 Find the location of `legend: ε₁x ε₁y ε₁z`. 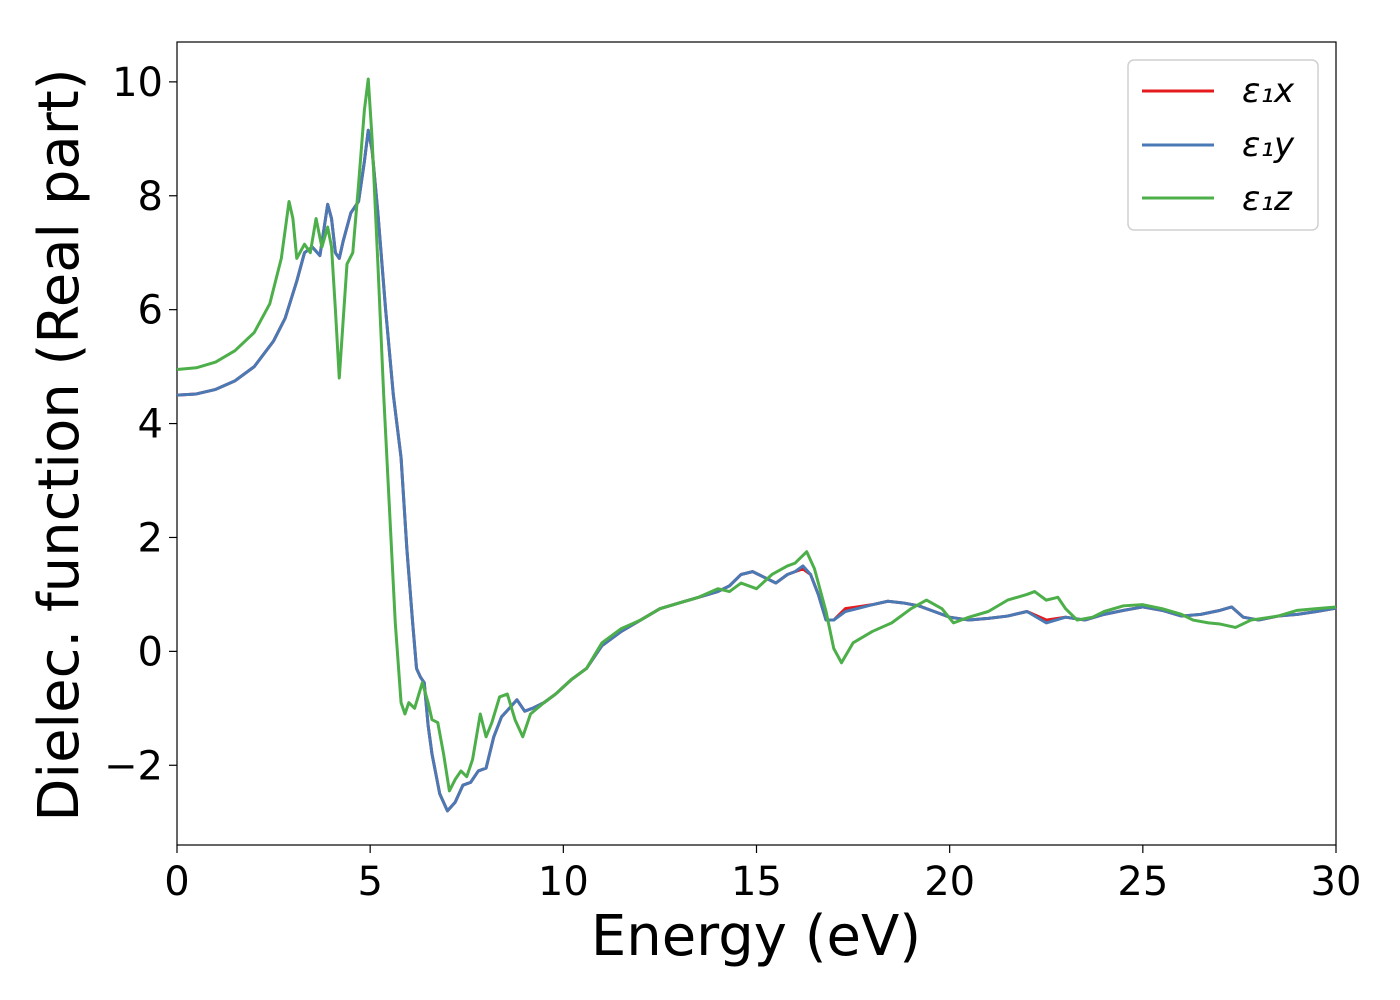

legend: ε₁x ε₁y ε₁z is located at coordinates (1223, 145).